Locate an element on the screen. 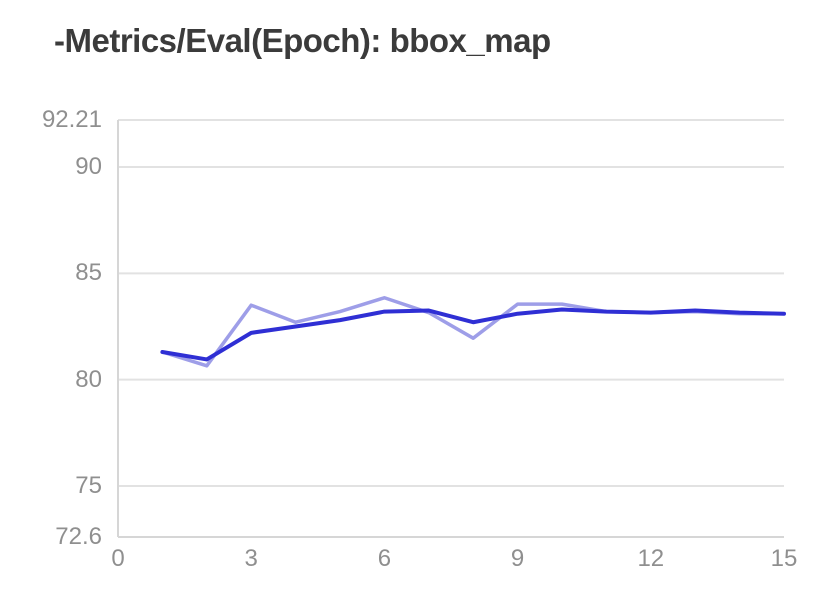 The width and height of the screenshot is (838, 601). y-axis-tick-label: 92.21 is located at coordinates (71, 119).